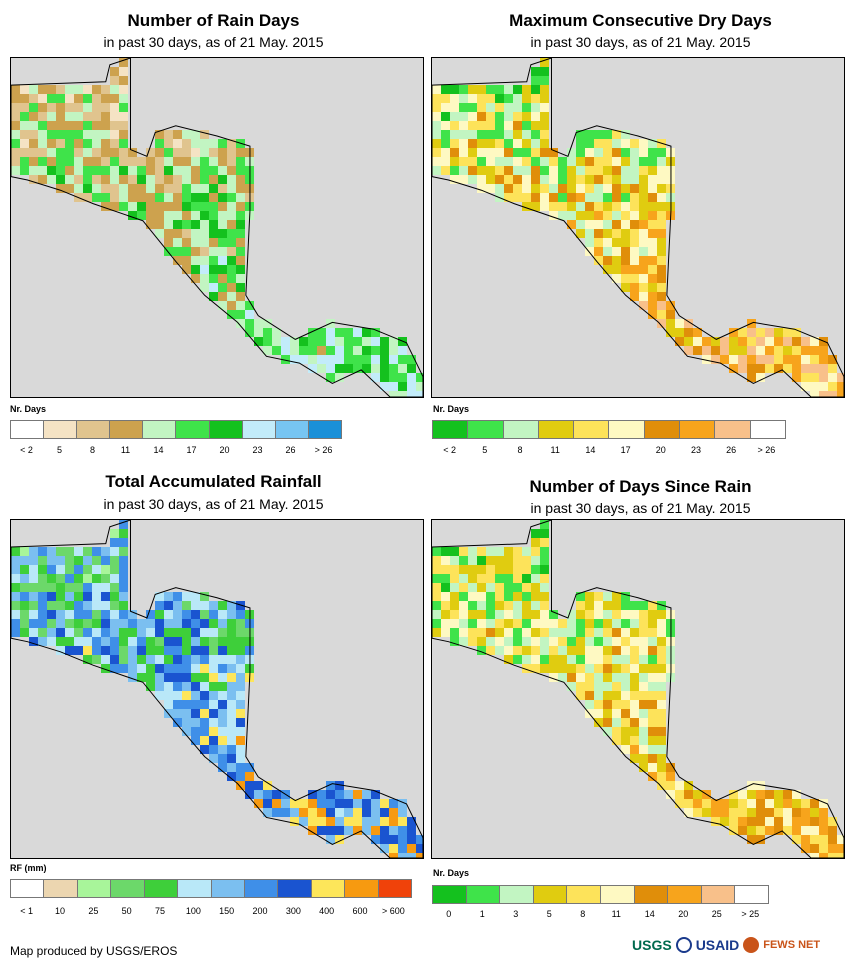 The height and width of the screenshot is (970, 854). What do you see at coordinates (175, 451) in the screenshot?
I see `legend-tick-labels: < 2 5 8 11 14 17 20 23 26 > 26` at bounding box center [175, 451].